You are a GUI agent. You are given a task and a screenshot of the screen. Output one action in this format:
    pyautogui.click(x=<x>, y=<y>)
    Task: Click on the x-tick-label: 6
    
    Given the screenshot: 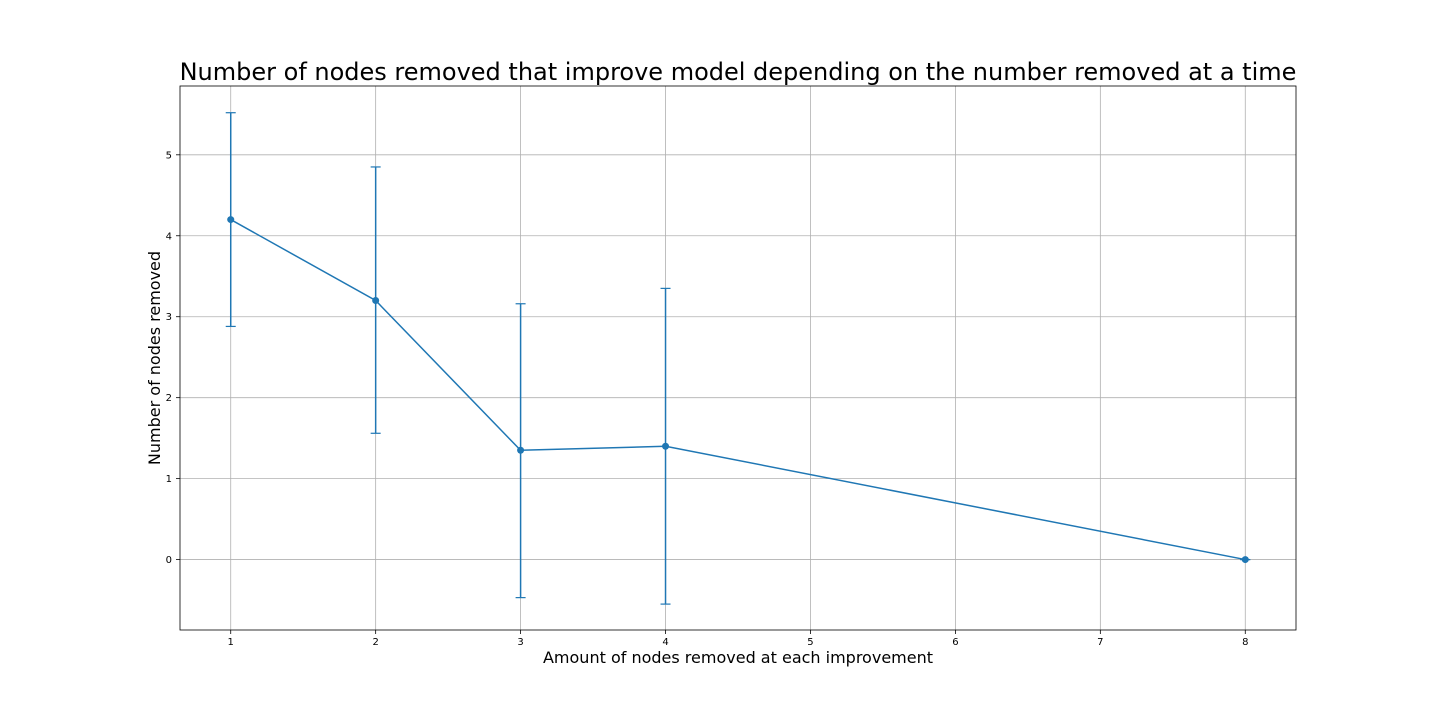 What is the action you would take?
    pyautogui.click(x=955, y=642)
    